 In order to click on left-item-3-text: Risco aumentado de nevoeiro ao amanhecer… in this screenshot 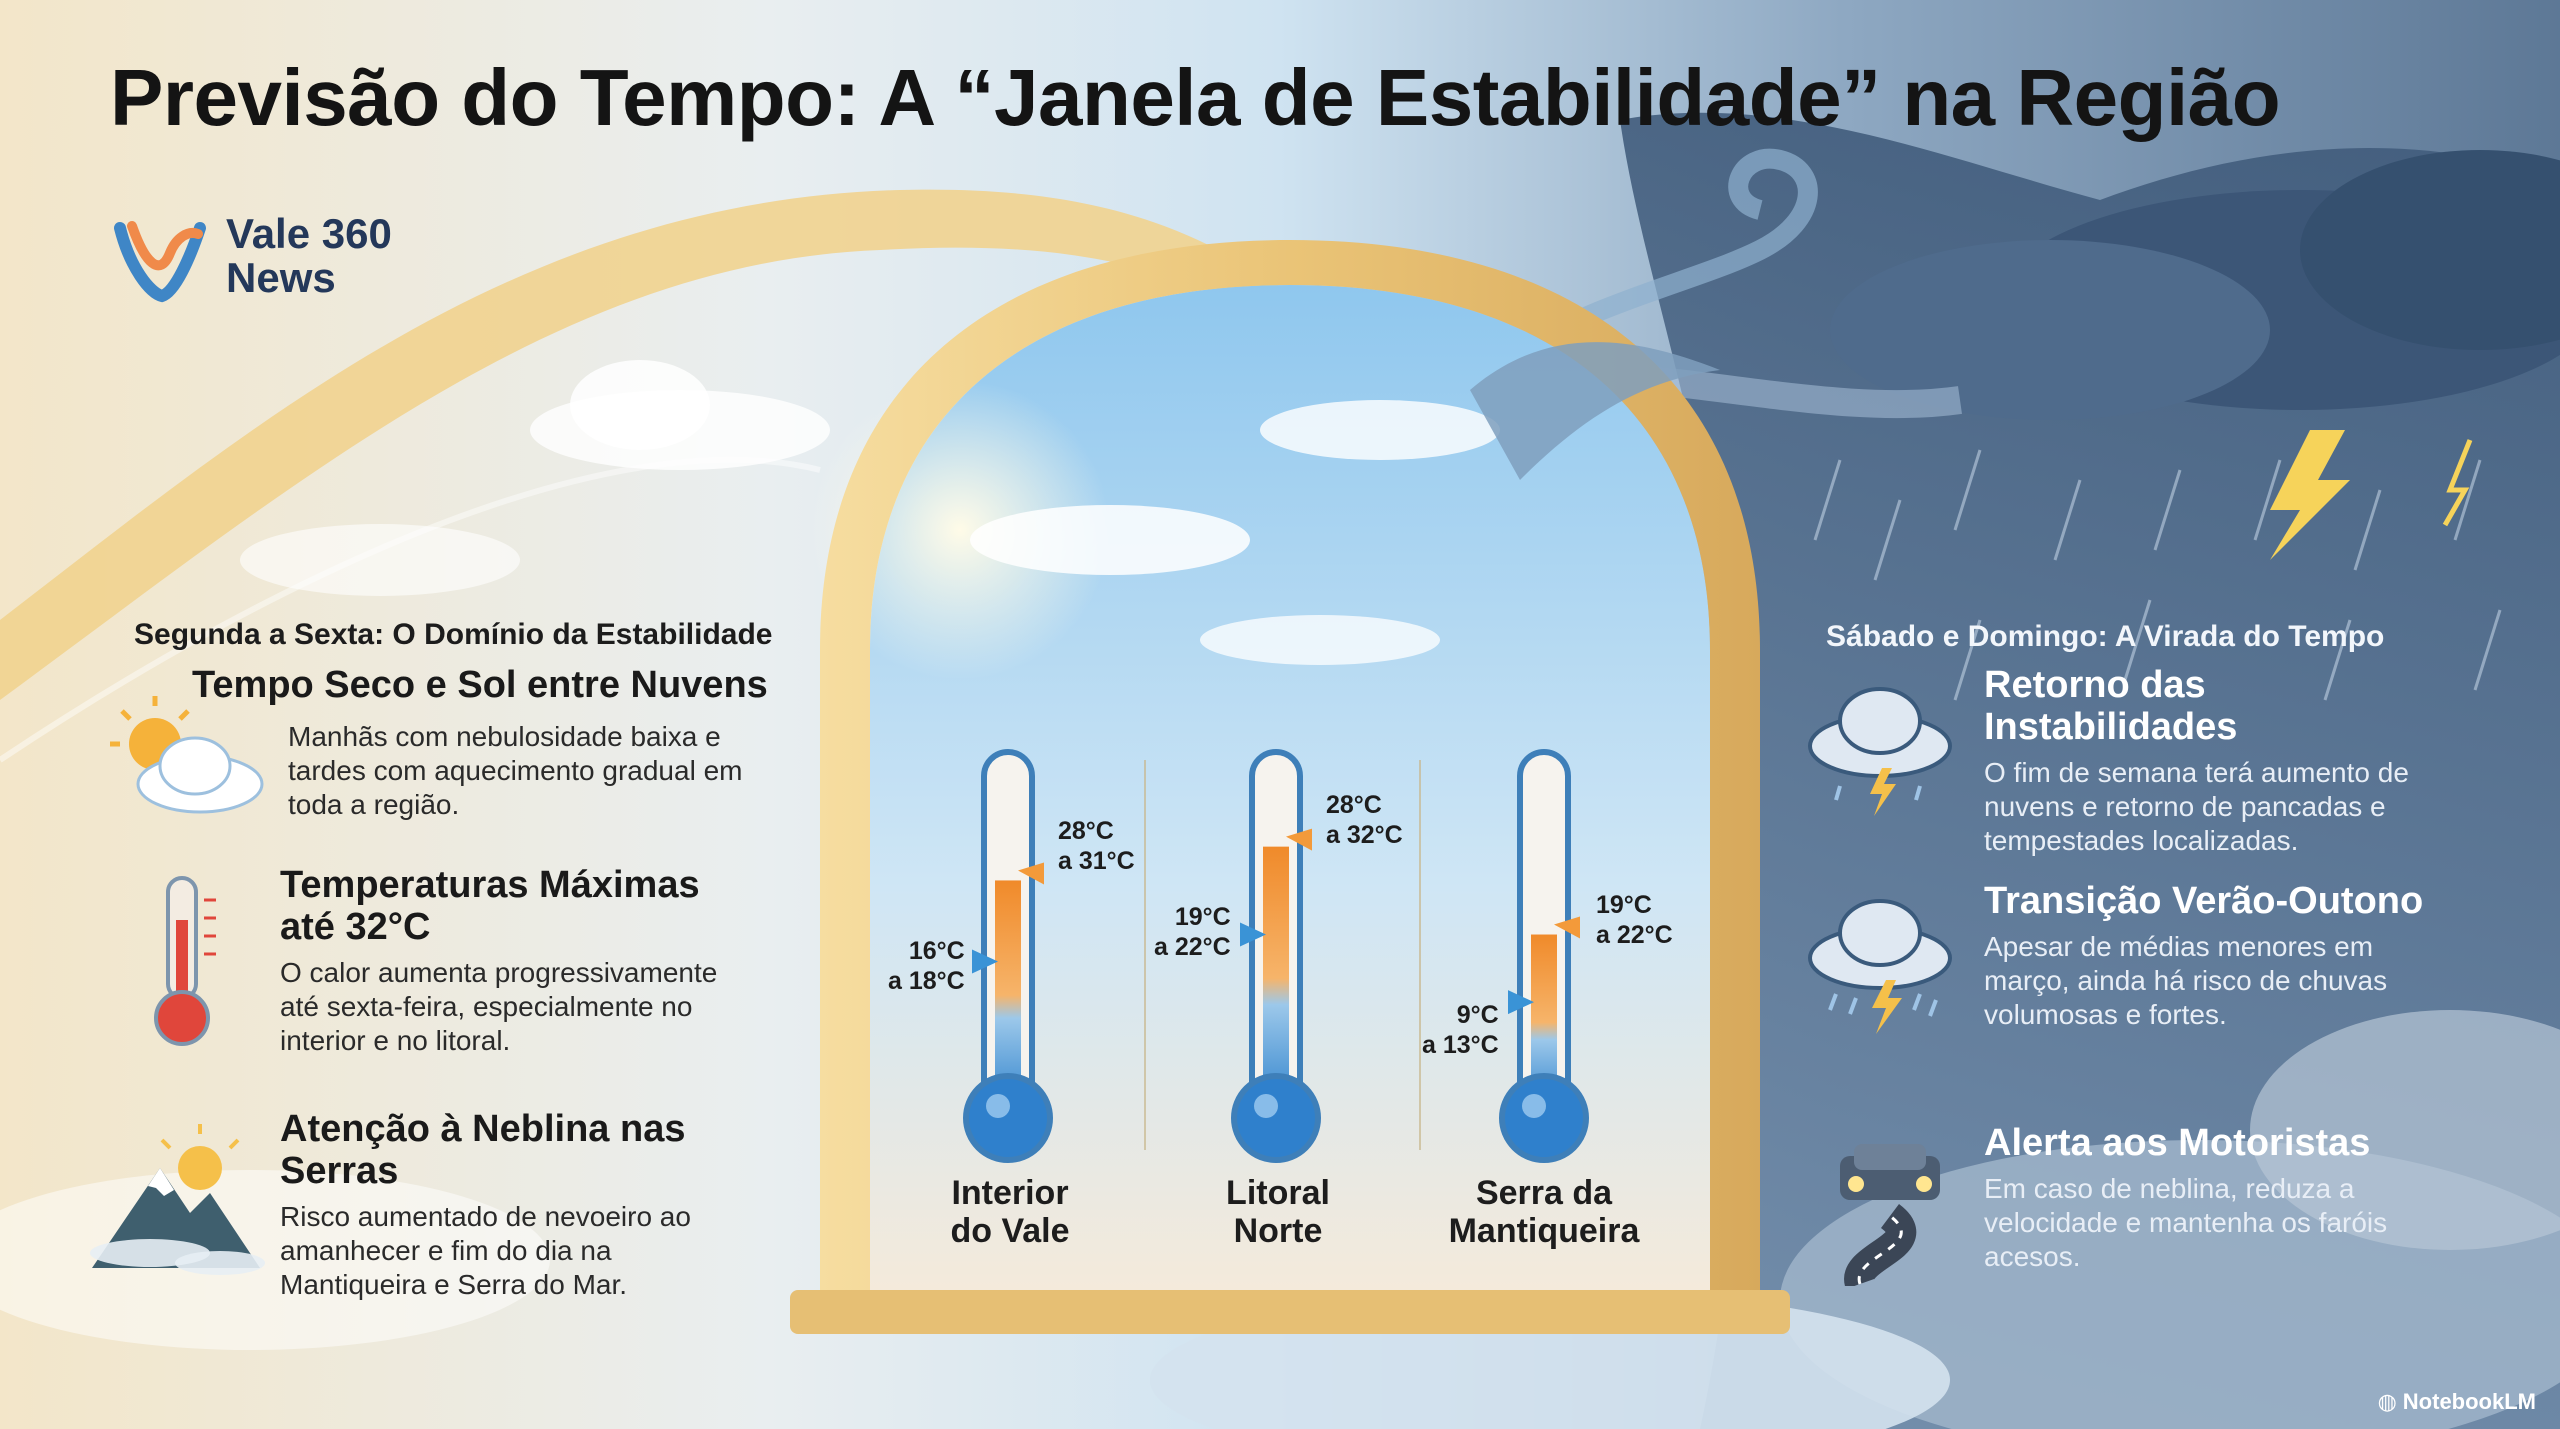, I will do `click(485, 1250)`.